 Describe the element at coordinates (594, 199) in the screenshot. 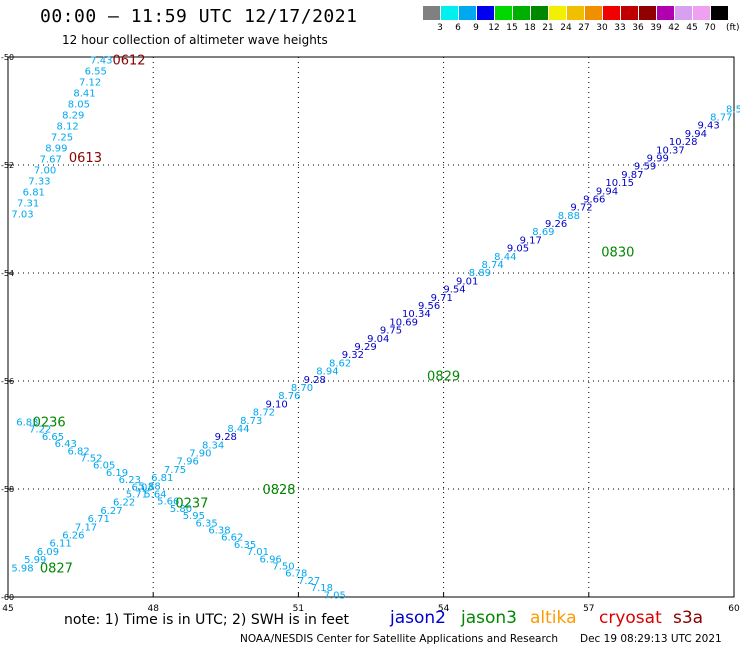

I see `wave-height-label: 9.66` at that location.